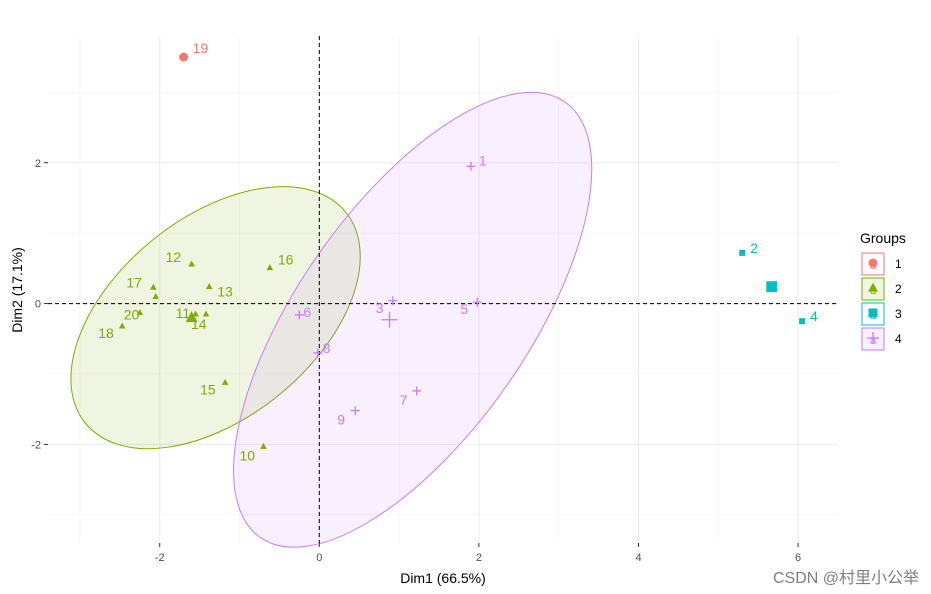 The image size is (931, 594). Describe the element at coordinates (898, 264) in the screenshot. I see `legend-label-1: 1` at that location.